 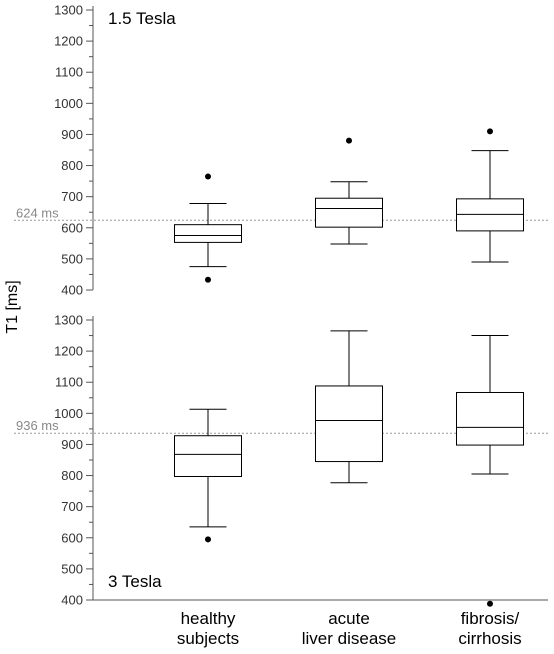 What do you see at coordinates (37, 212) in the screenshot?
I see `reference-line-label: 624 ms` at bounding box center [37, 212].